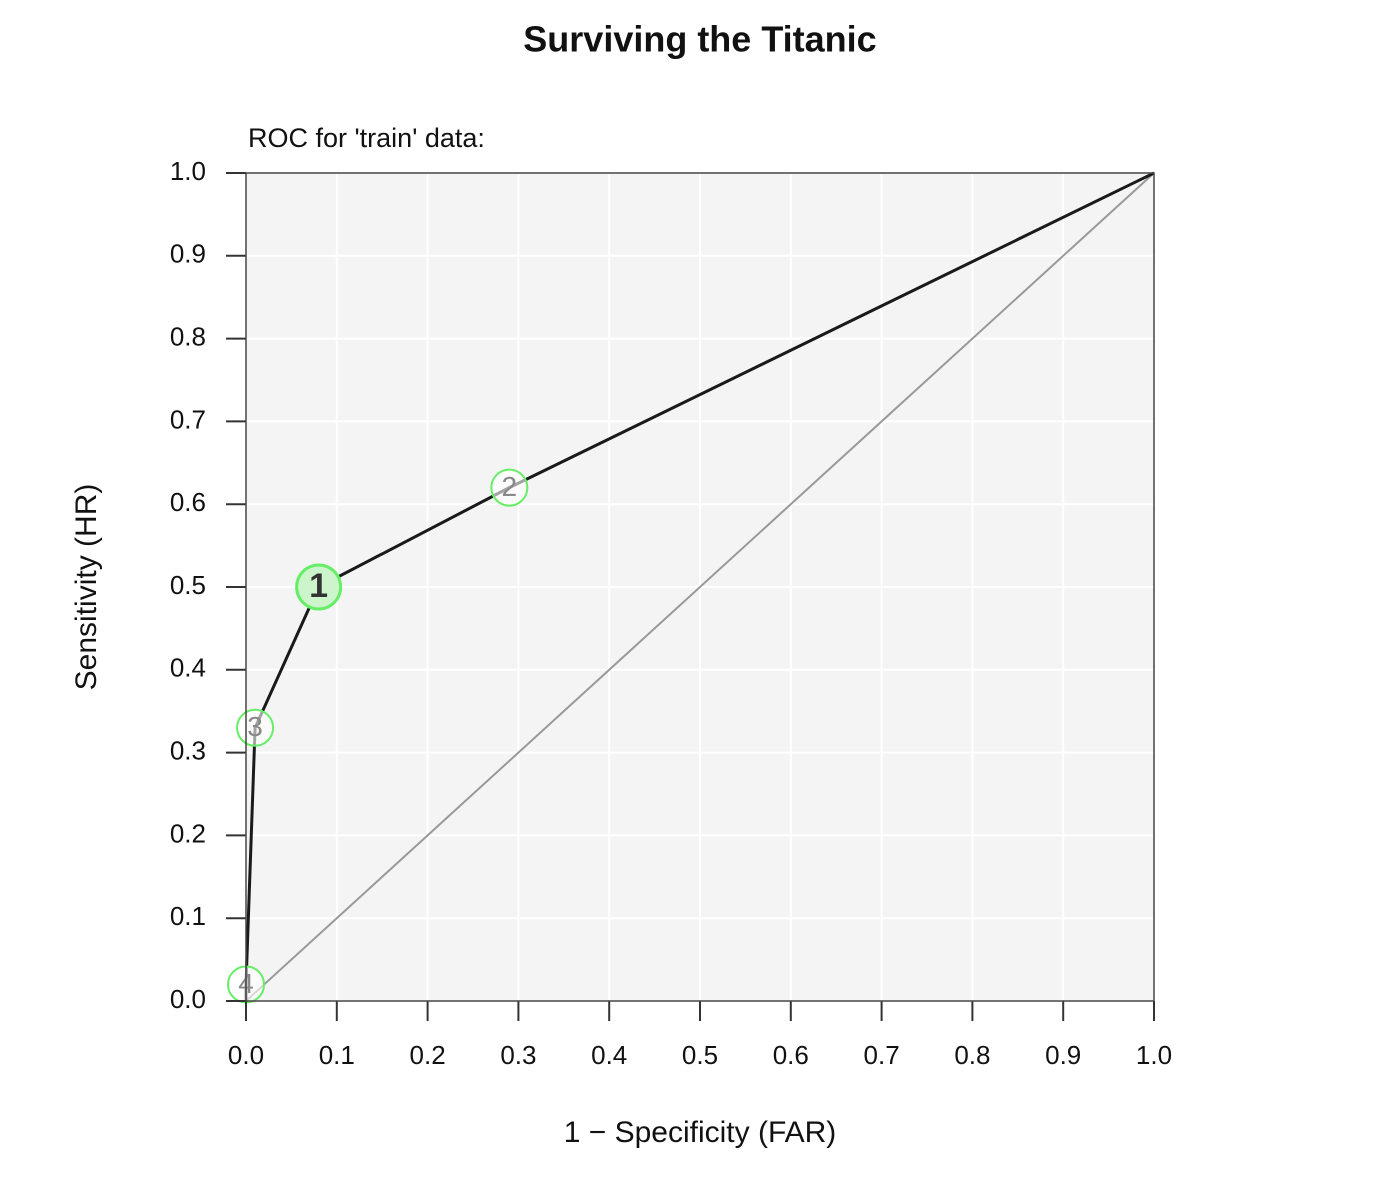  I want to click on x-tick-label: 0.6, so click(791, 1055).